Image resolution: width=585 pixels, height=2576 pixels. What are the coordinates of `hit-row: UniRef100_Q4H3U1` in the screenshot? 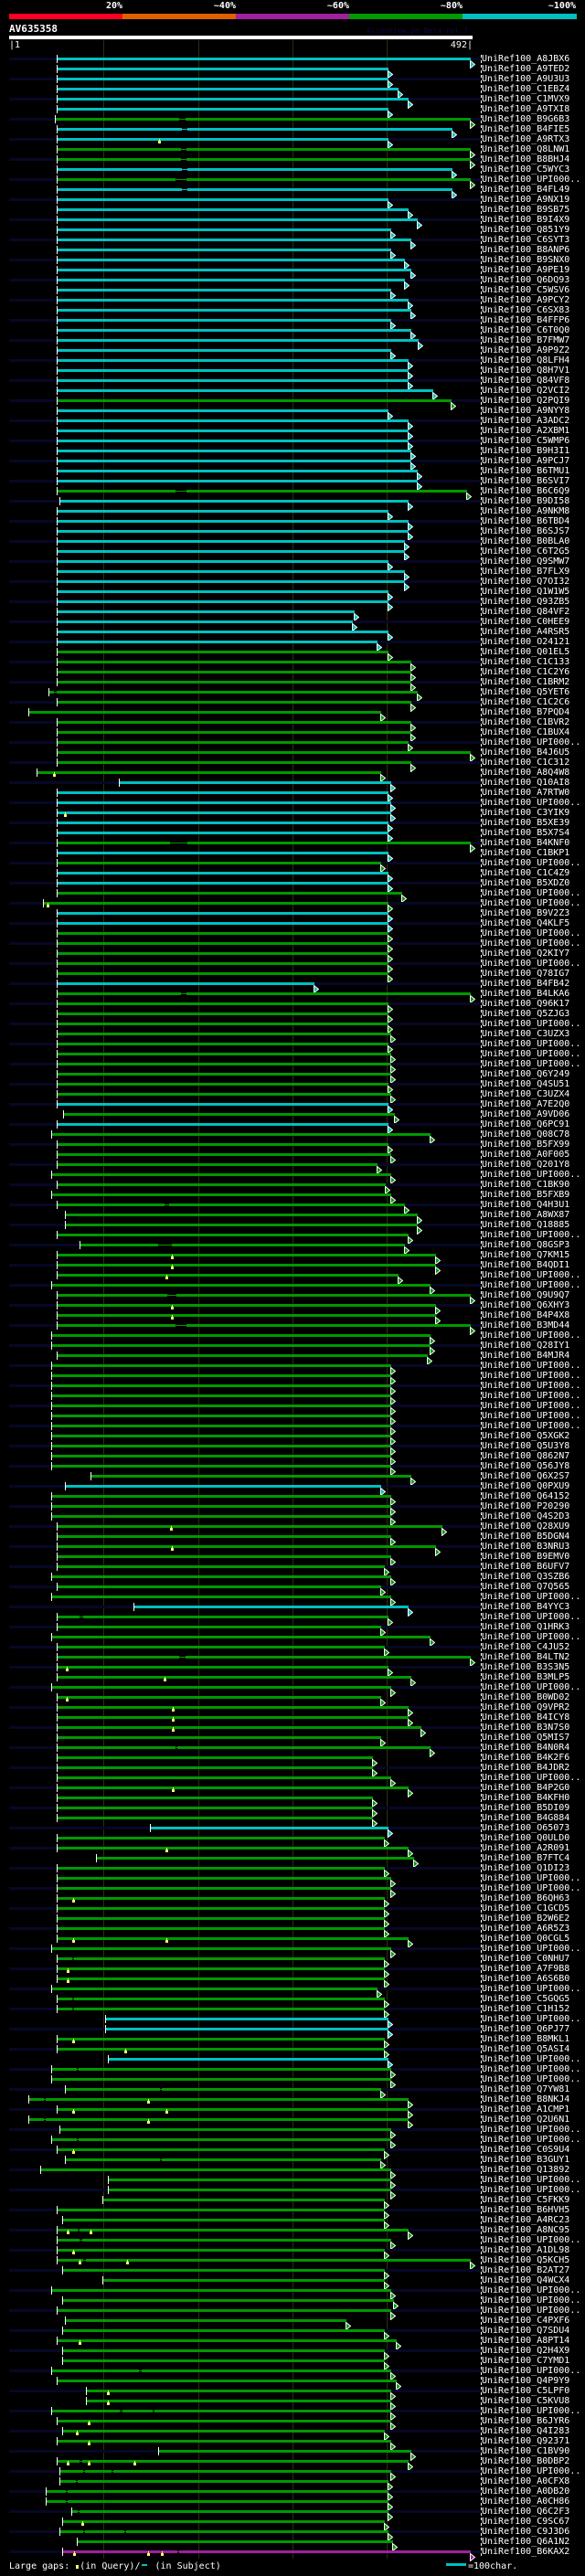 It's located at (293, 1207).